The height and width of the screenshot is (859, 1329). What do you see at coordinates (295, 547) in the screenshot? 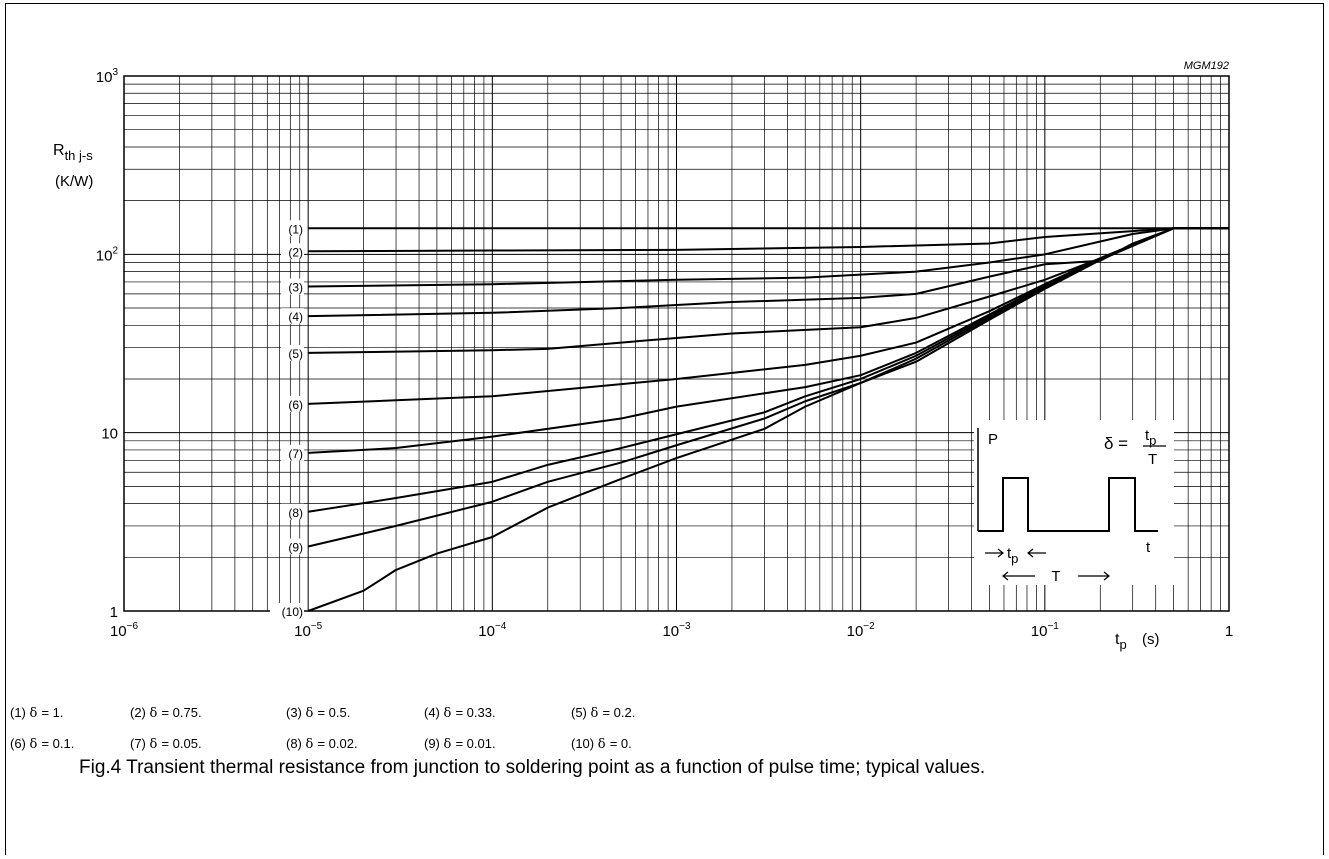
I see `curve-label-9: (9)` at bounding box center [295, 547].